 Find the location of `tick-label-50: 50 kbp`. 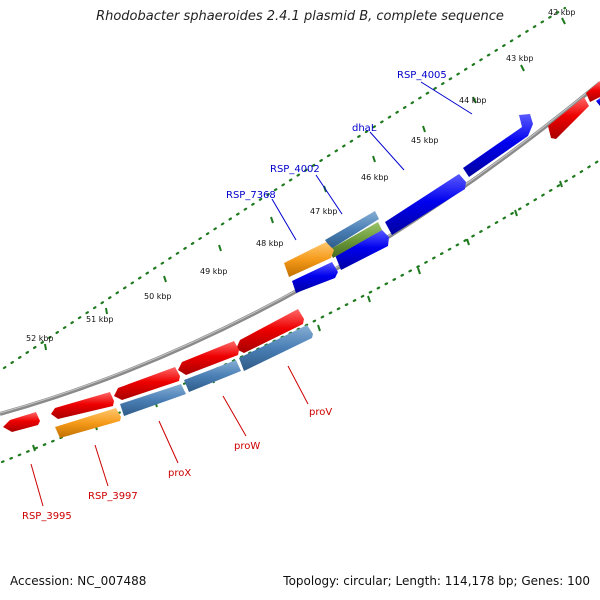

tick-label-50: 50 kbp is located at coordinates (158, 296).